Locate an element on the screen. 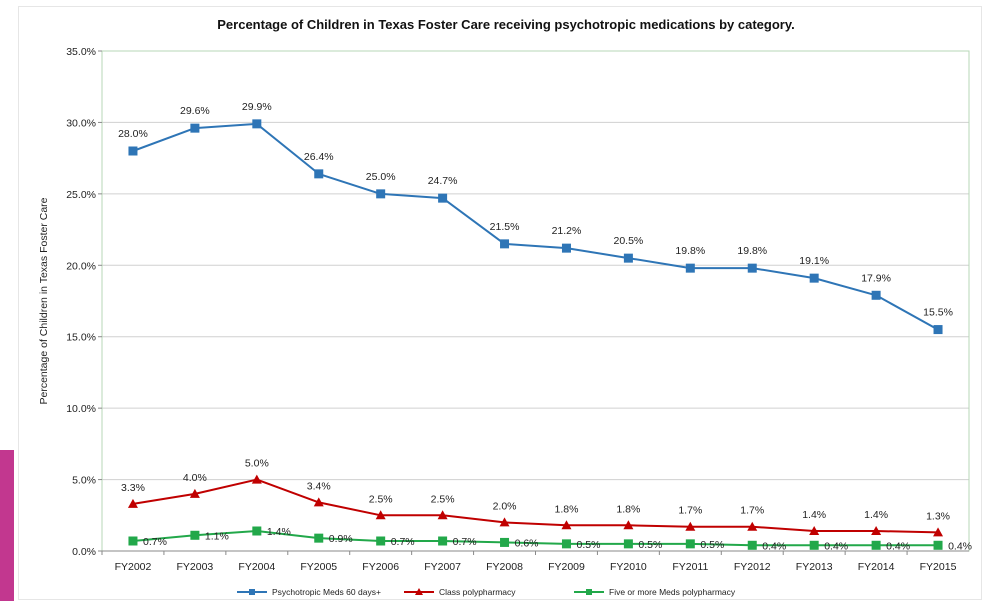 This screenshot has width=984, height=601. x-tick-label: FY2008 is located at coordinates (504, 567).